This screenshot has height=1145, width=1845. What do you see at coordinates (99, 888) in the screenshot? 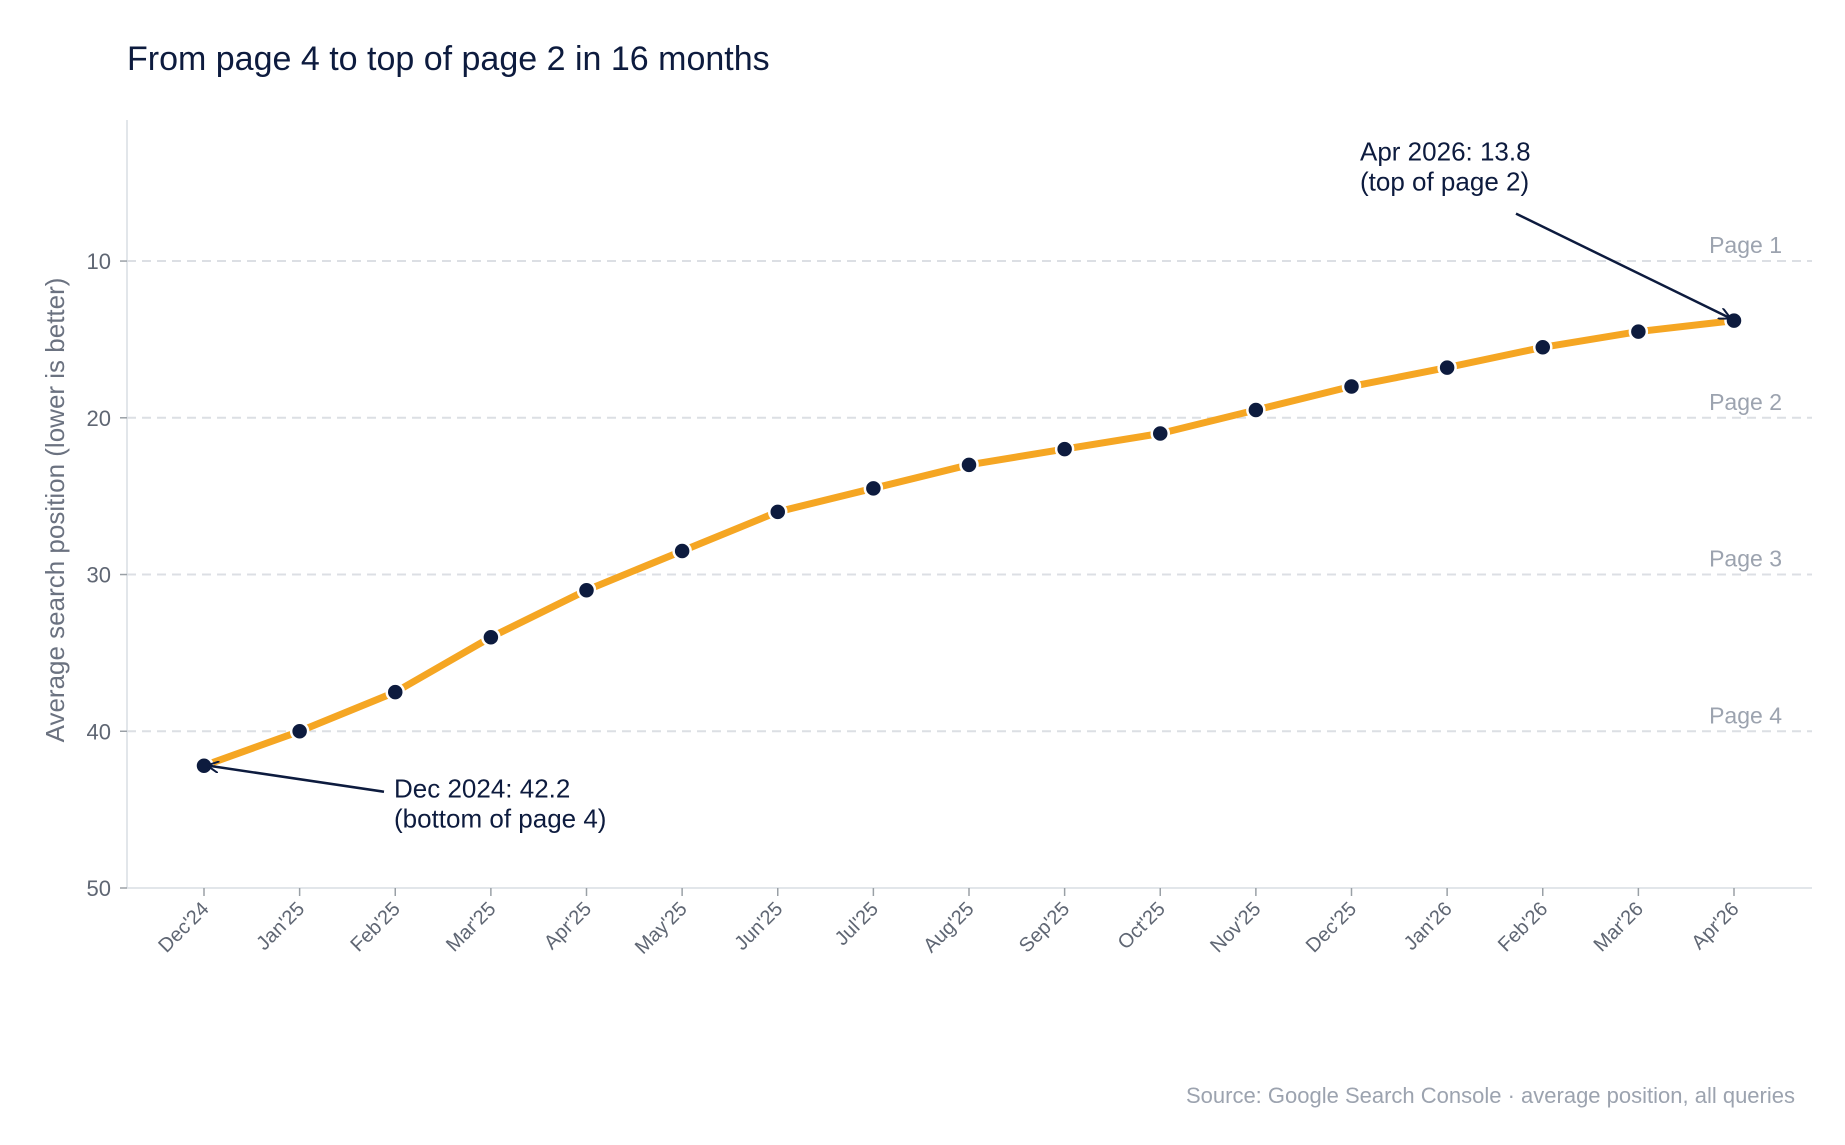
I see `y-tick-label: 50` at bounding box center [99, 888].